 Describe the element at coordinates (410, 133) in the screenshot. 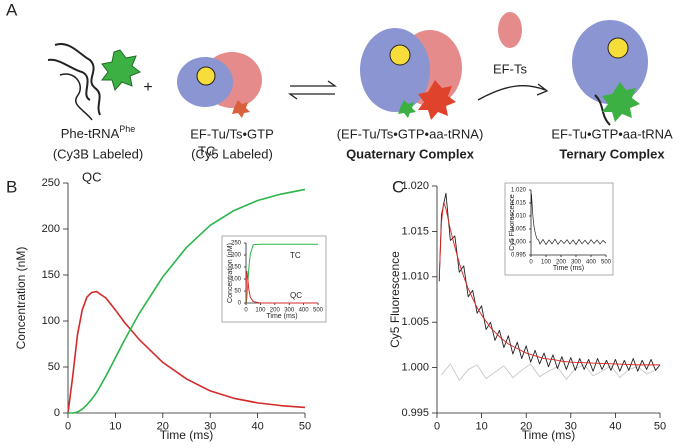

I see `quaternary-name: (EF-Tu/Ts•GTP•aa-tRNA)` at that location.